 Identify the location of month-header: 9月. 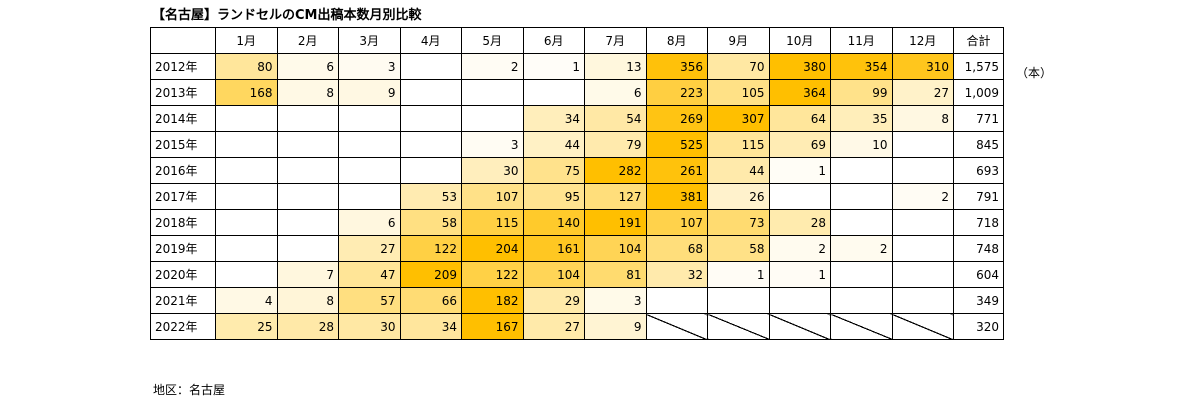
(738, 40).